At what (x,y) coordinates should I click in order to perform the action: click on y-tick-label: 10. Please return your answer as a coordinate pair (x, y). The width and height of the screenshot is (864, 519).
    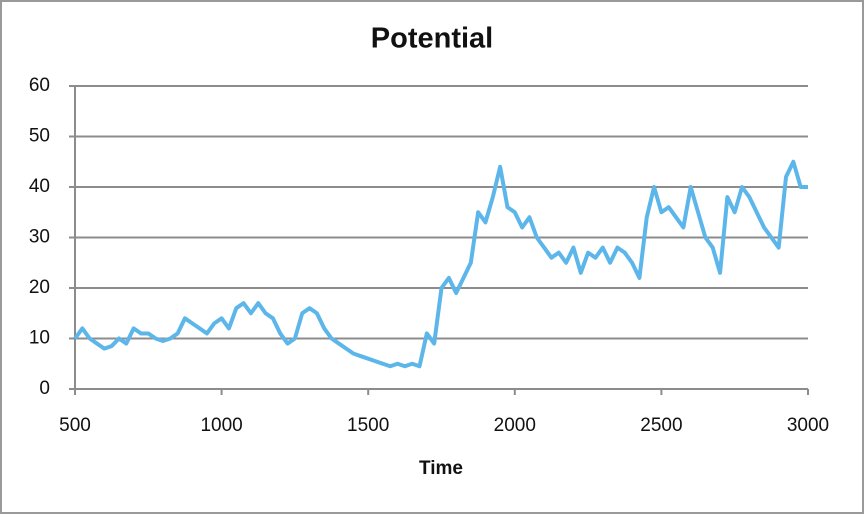
    Looking at the image, I should click on (39, 338).